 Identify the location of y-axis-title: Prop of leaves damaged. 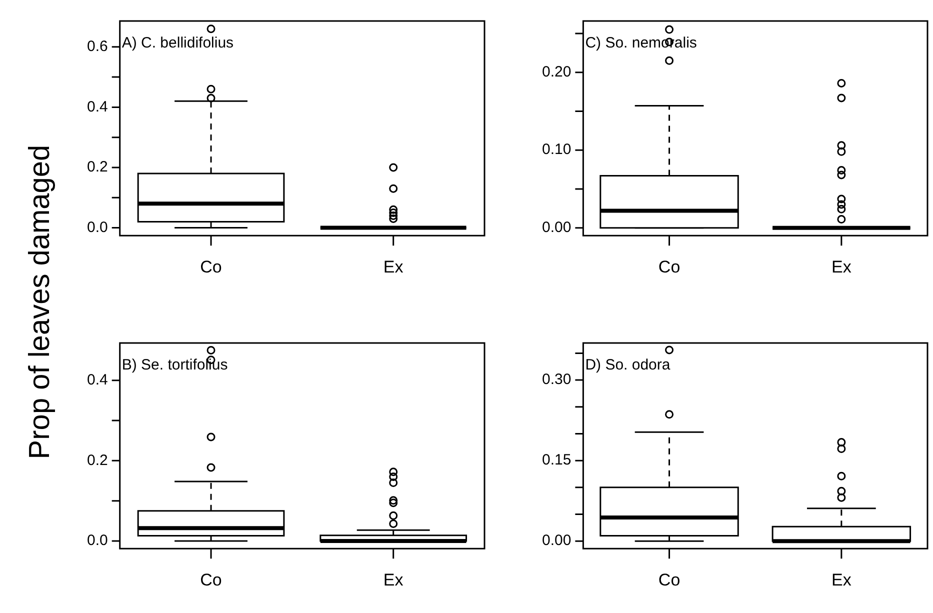
(40, 303).